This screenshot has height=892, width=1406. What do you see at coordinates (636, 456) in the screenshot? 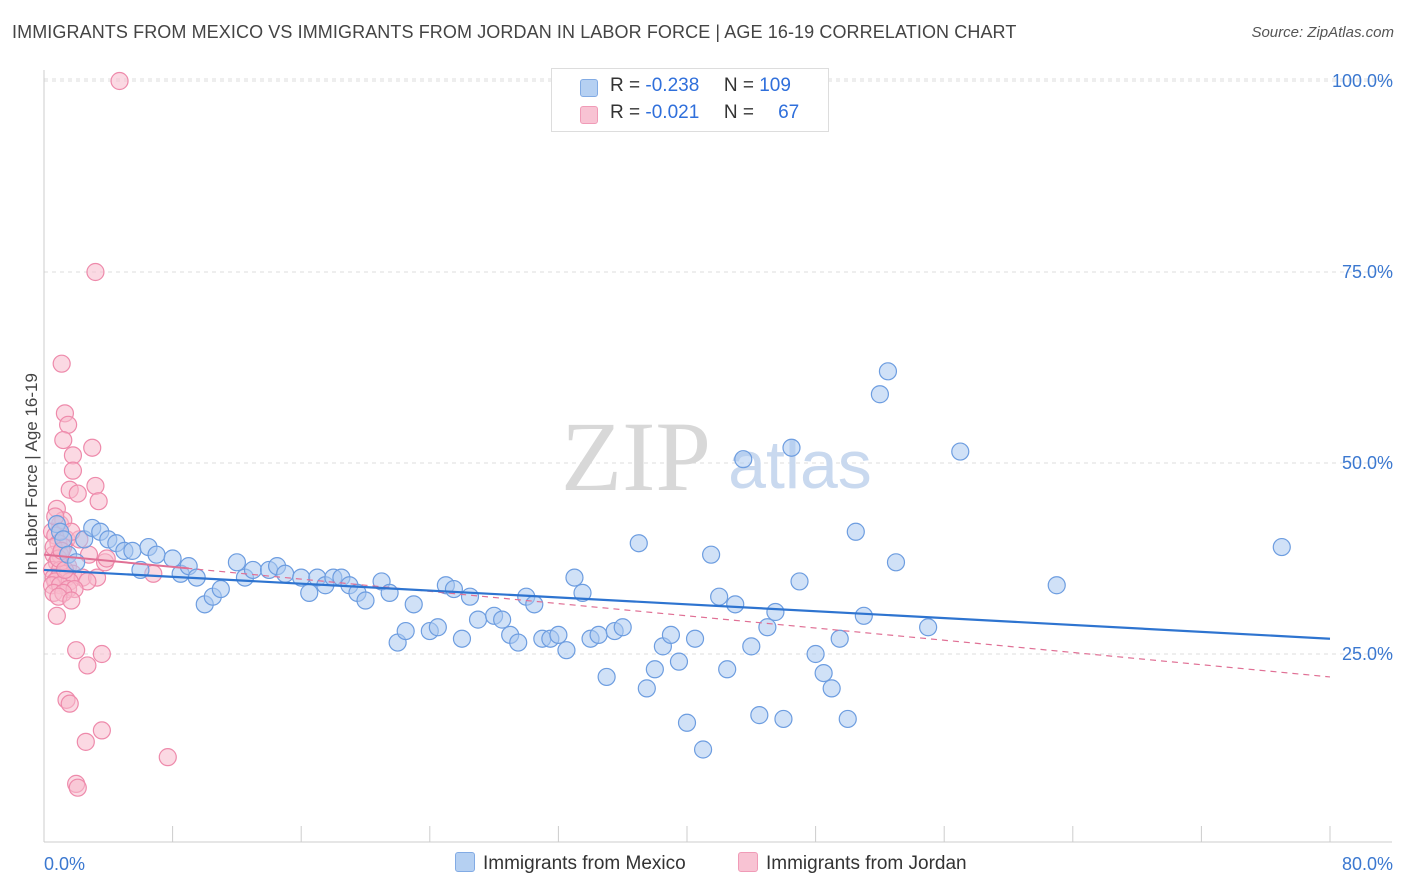
I see `watermark-zip: ZIP` at bounding box center [636, 456].